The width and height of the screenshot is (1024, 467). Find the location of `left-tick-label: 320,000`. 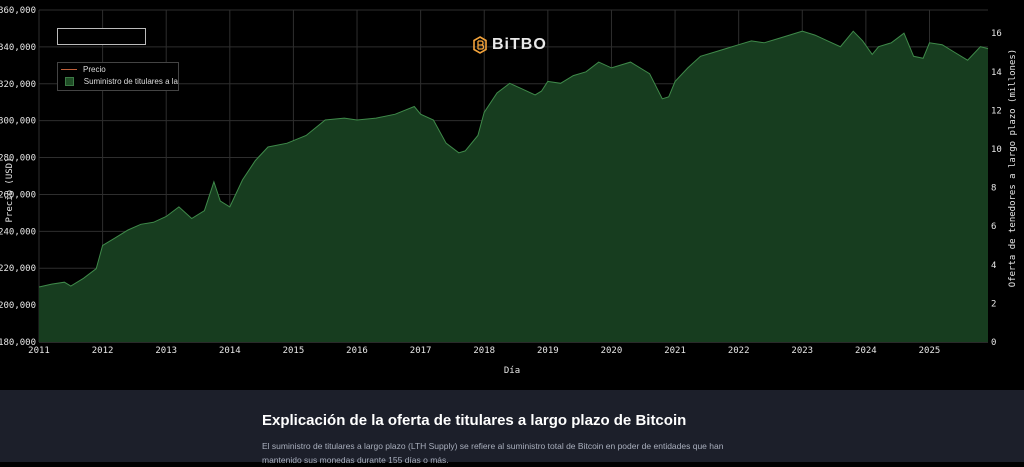

left-tick-label: 320,000 is located at coordinates (18, 85).